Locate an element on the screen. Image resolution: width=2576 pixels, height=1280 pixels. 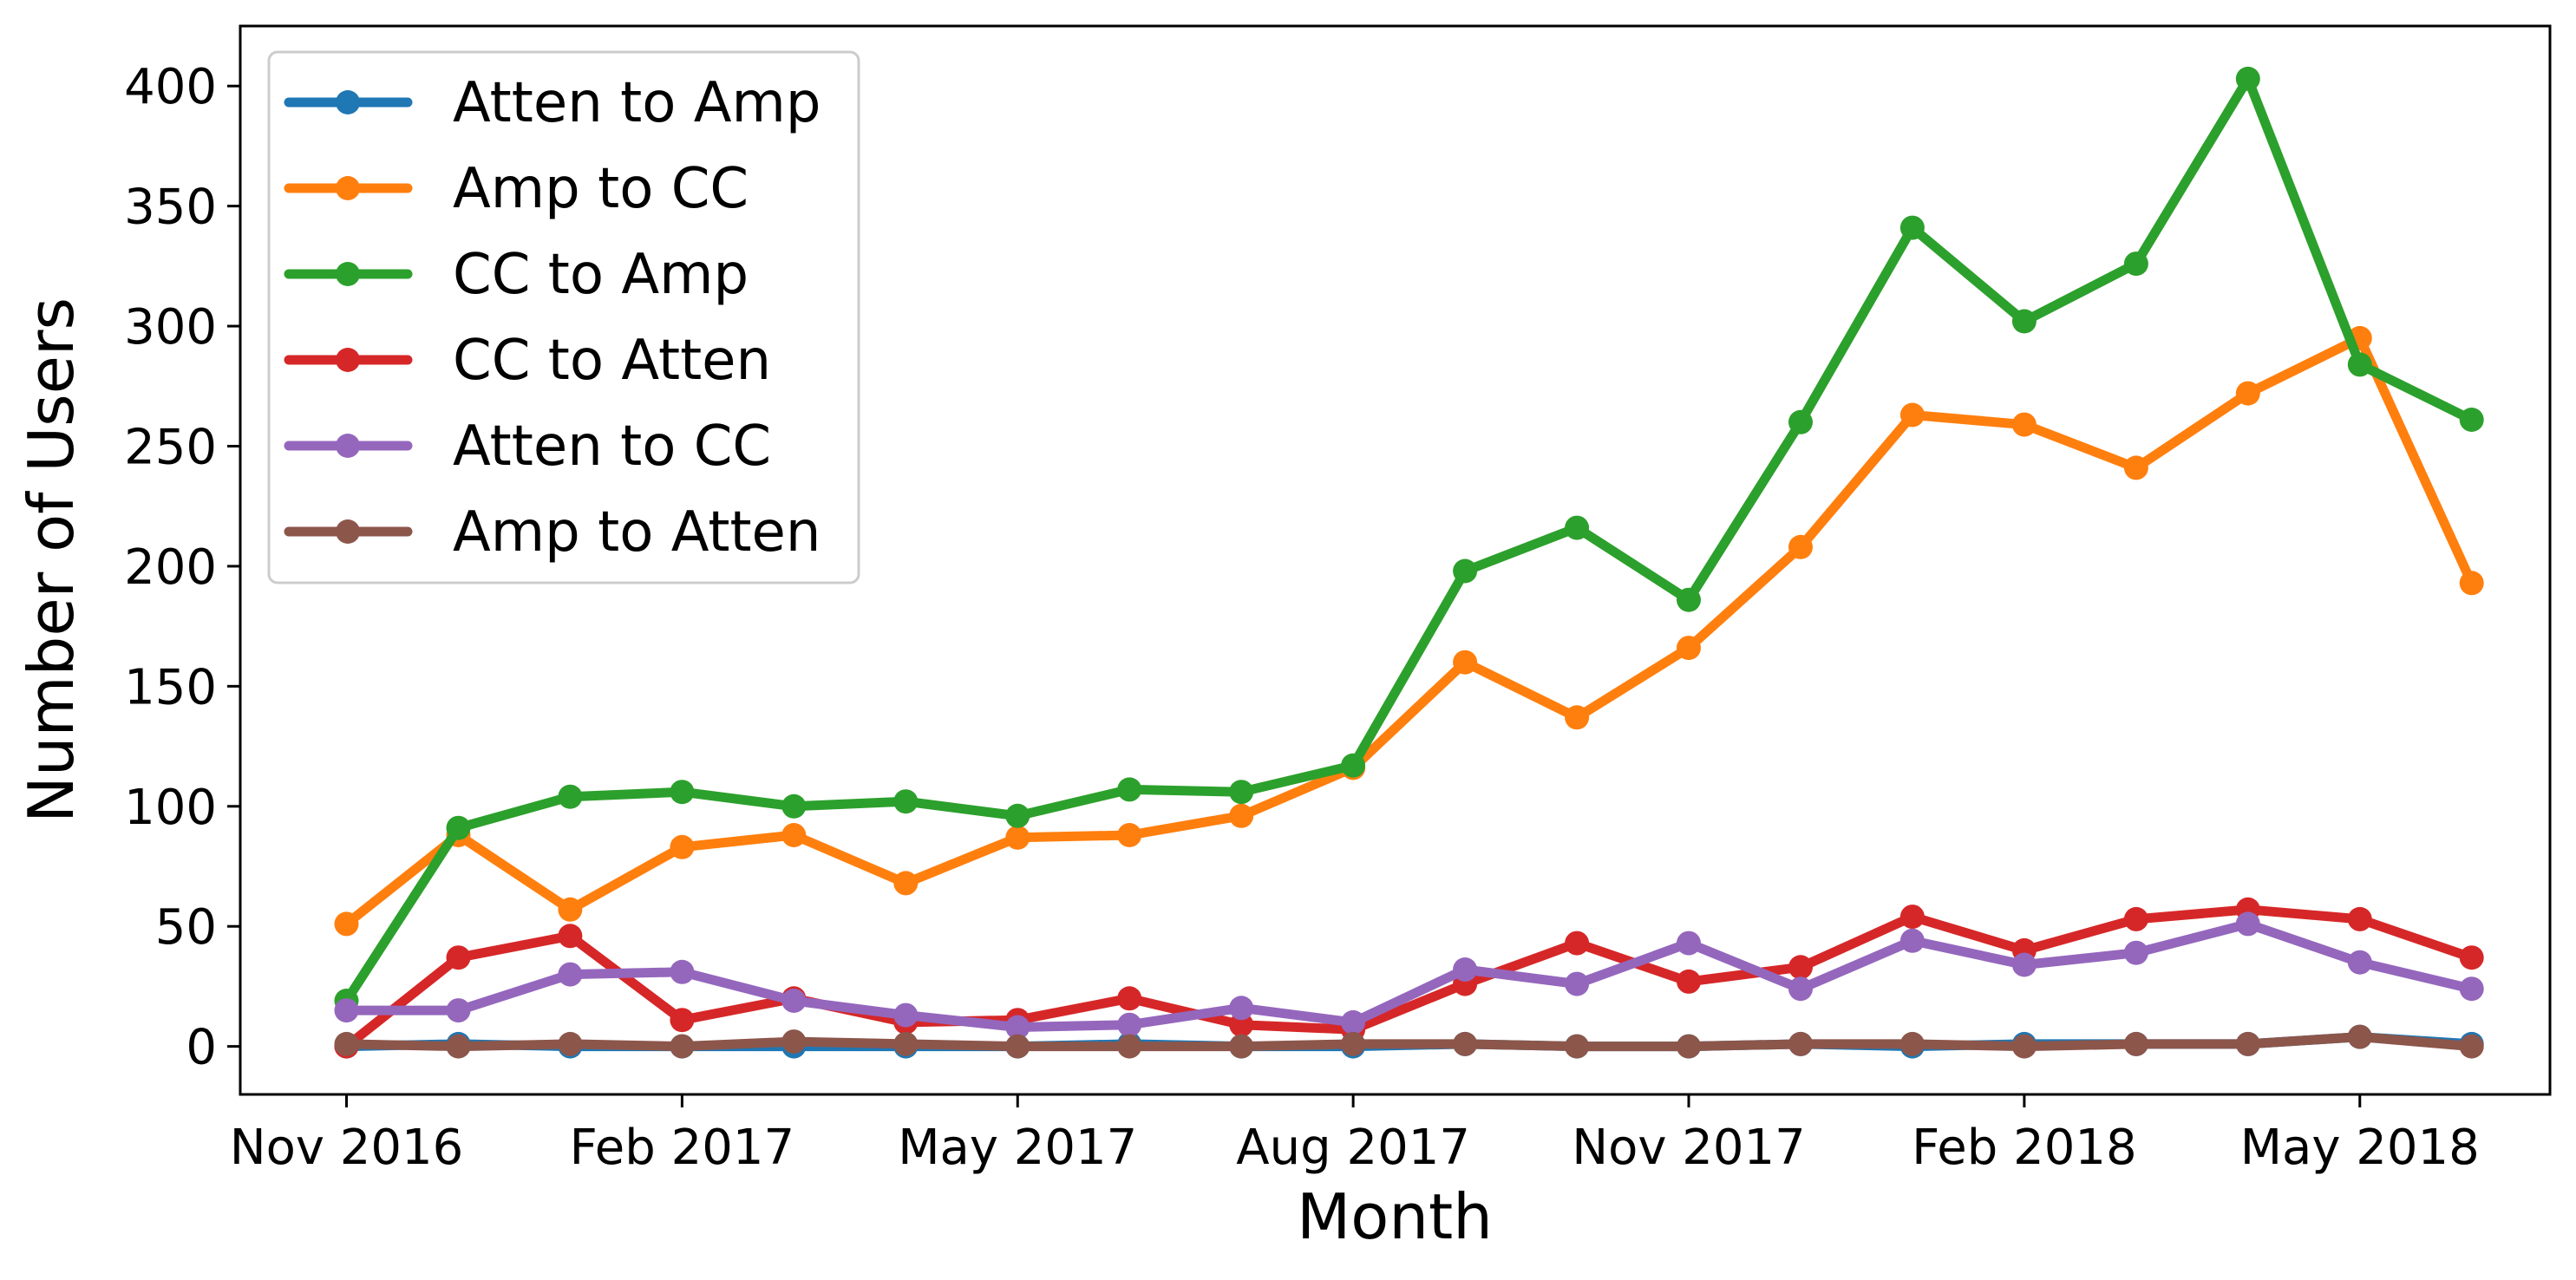
legend-item: CC to Atten is located at coordinates (527, 361).